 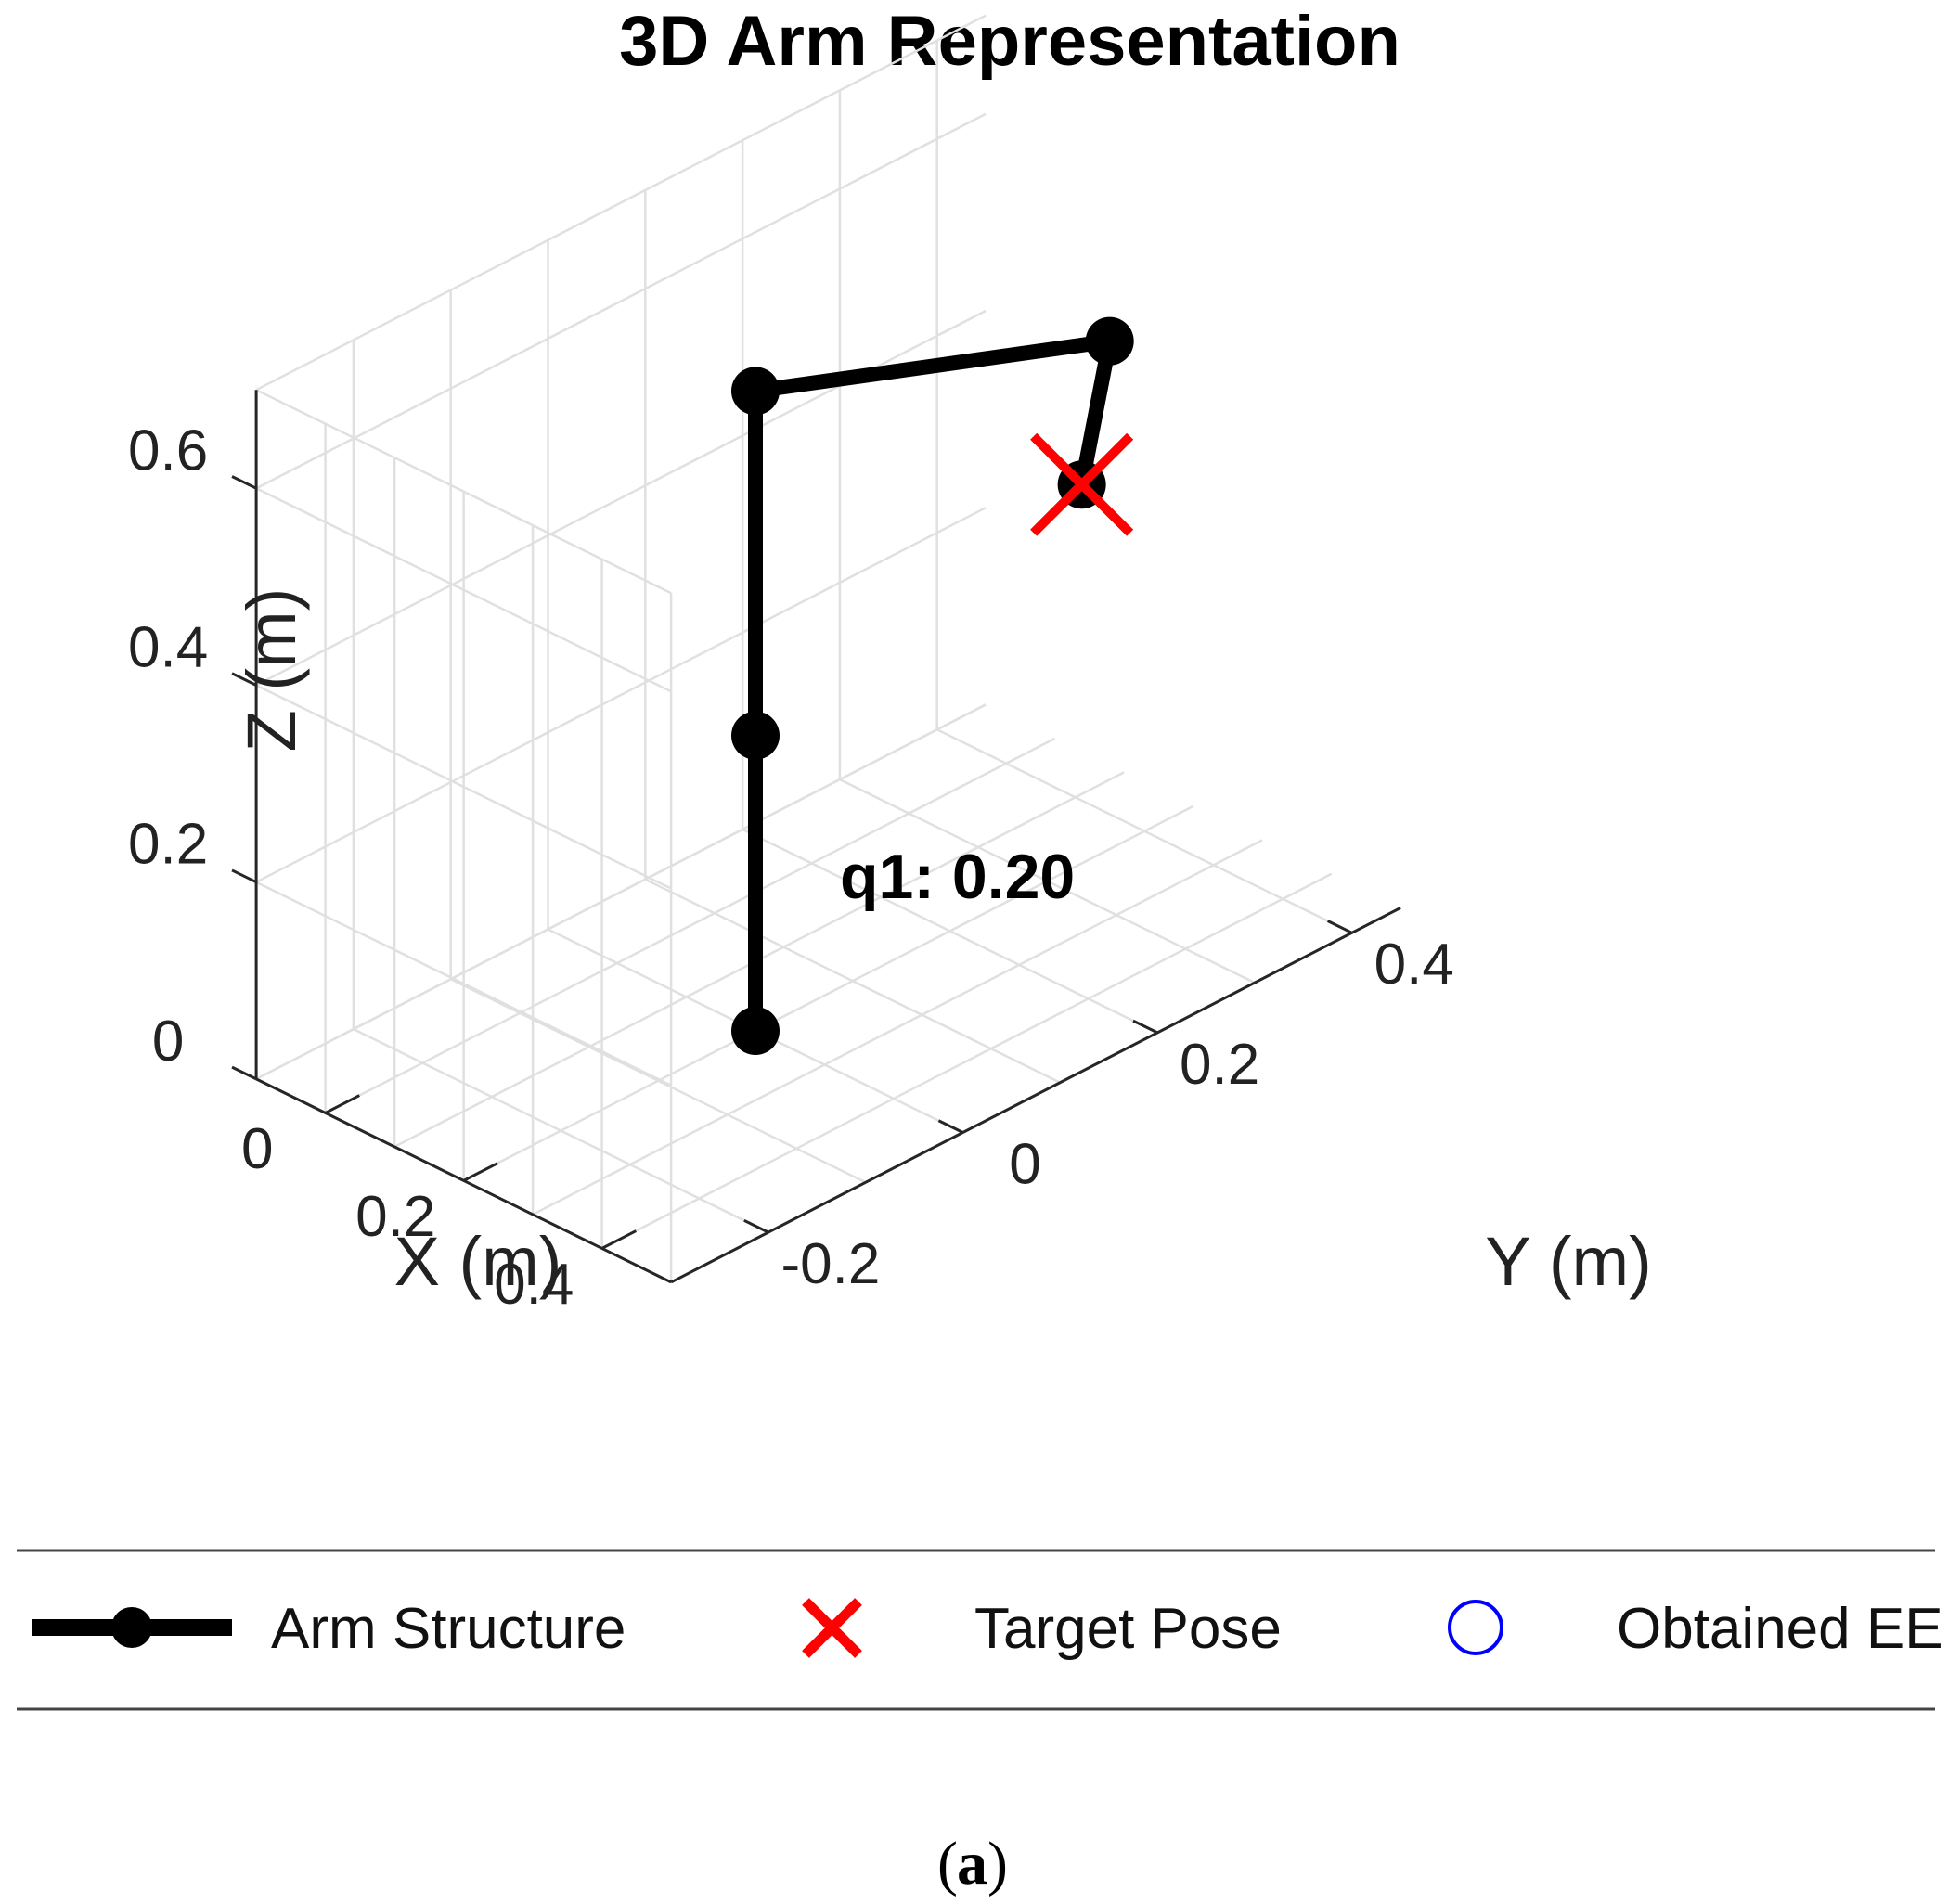 I want to click on legend-label-target-pose: Target Pose, so click(x=1128, y=1629).